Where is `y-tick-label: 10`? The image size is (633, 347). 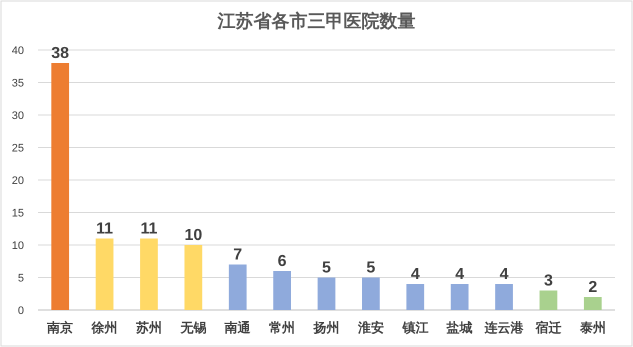
y-tick-label: 10 is located at coordinates (18, 246).